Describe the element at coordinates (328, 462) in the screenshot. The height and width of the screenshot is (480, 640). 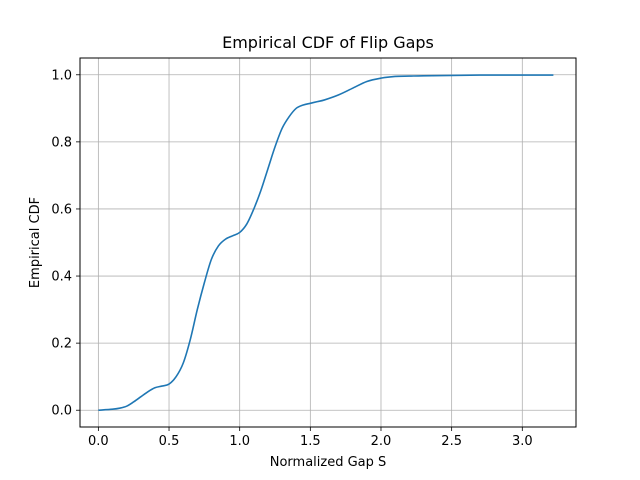
I see `x-axis-label: Normalized Gap S` at that location.